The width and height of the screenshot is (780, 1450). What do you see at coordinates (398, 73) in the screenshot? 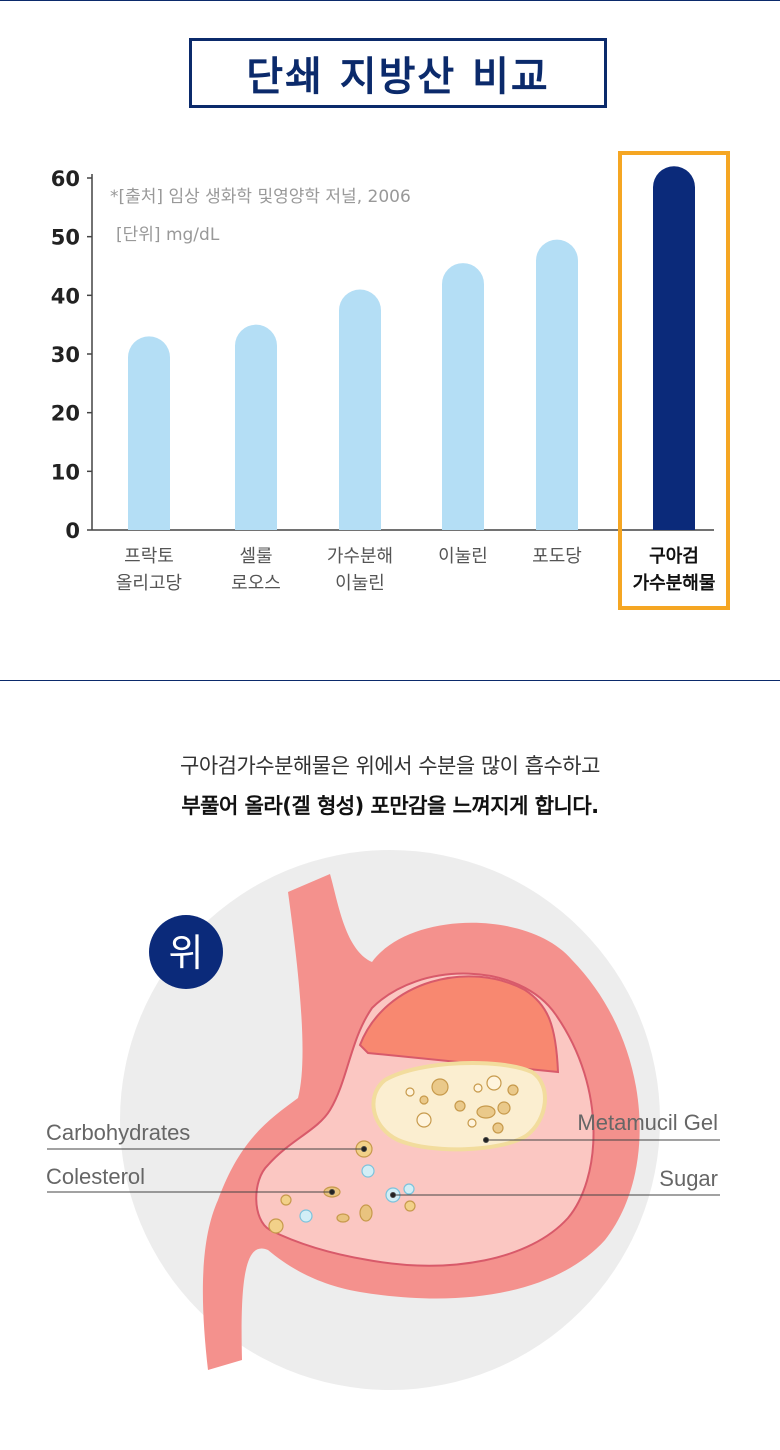
I see `page-title: 단쇄 지방산 비교` at bounding box center [398, 73].